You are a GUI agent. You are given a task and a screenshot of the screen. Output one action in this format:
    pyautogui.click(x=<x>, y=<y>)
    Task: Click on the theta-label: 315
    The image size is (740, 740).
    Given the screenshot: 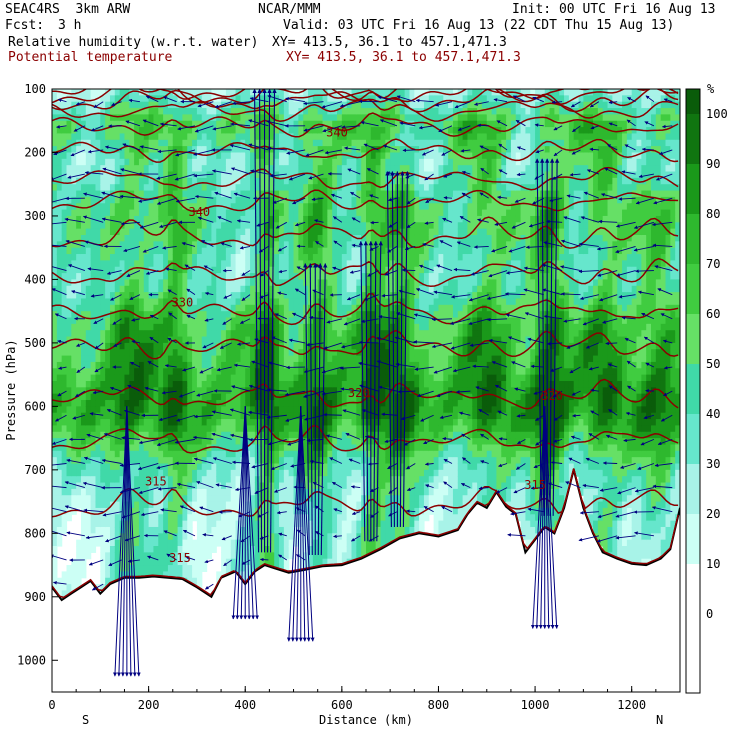 What is the action you would take?
    pyautogui.click(x=156, y=482)
    